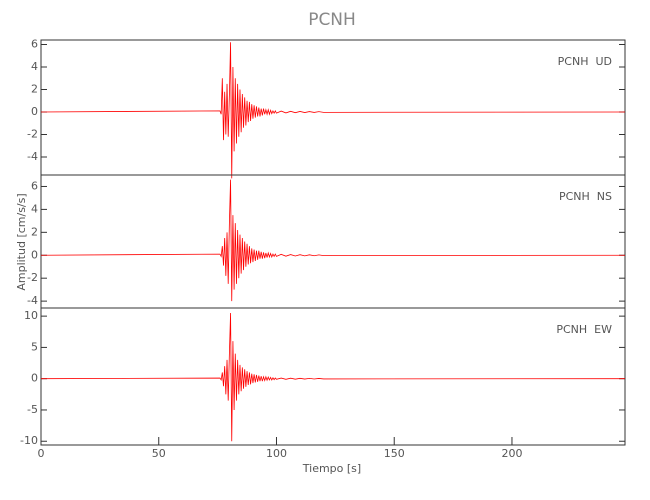 The width and height of the screenshot is (650, 500). I want to click on trace-label: PCNH EW, so click(584, 329).